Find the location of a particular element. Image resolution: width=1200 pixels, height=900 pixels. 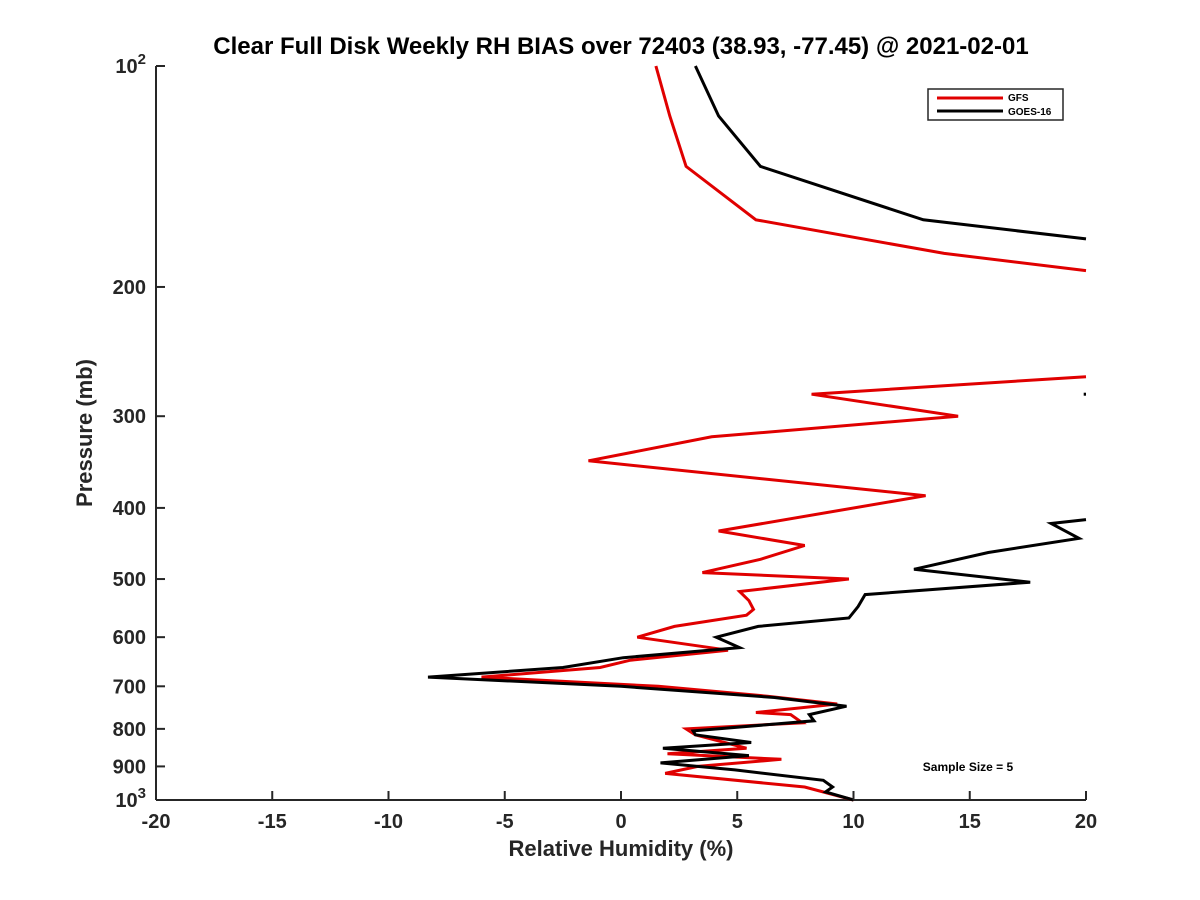

y-tick-label: 500 is located at coordinates (129, 580).